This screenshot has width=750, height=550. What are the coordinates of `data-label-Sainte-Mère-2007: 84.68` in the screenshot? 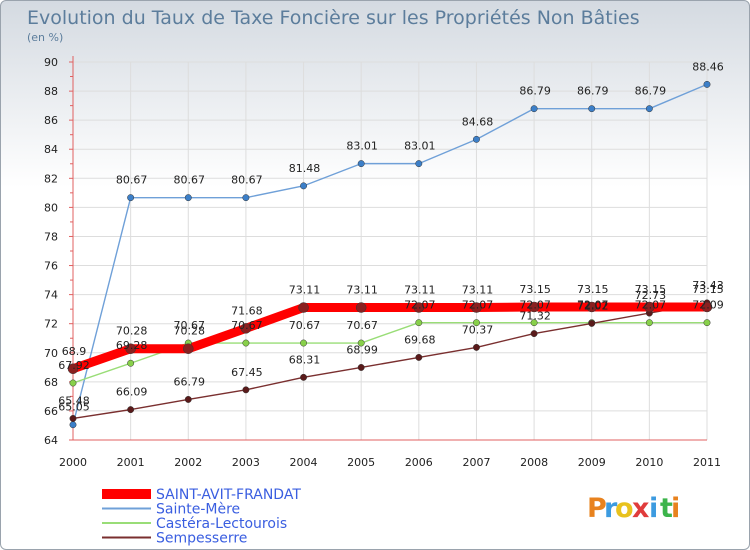 It's located at (478, 121).